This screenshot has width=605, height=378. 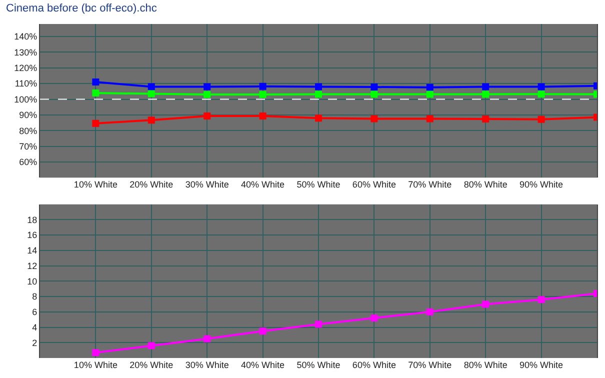 What do you see at coordinates (26, 99) in the screenshot?
I see `y-tick-label: 100%` at bounding box center [26, 99].